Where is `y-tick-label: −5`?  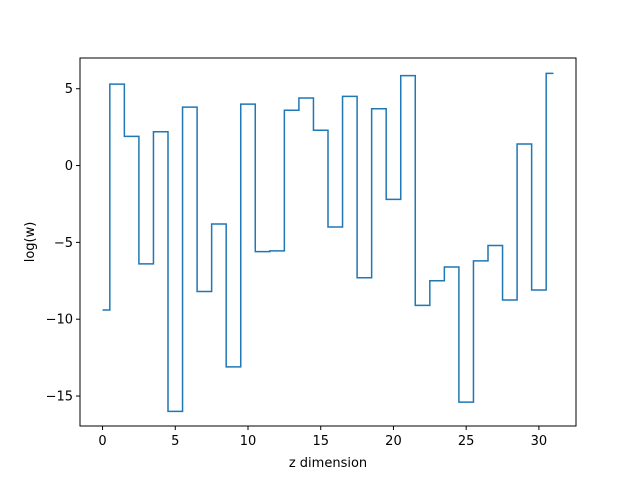 y-tick-label: −5 is located at coordinates (63, 243).